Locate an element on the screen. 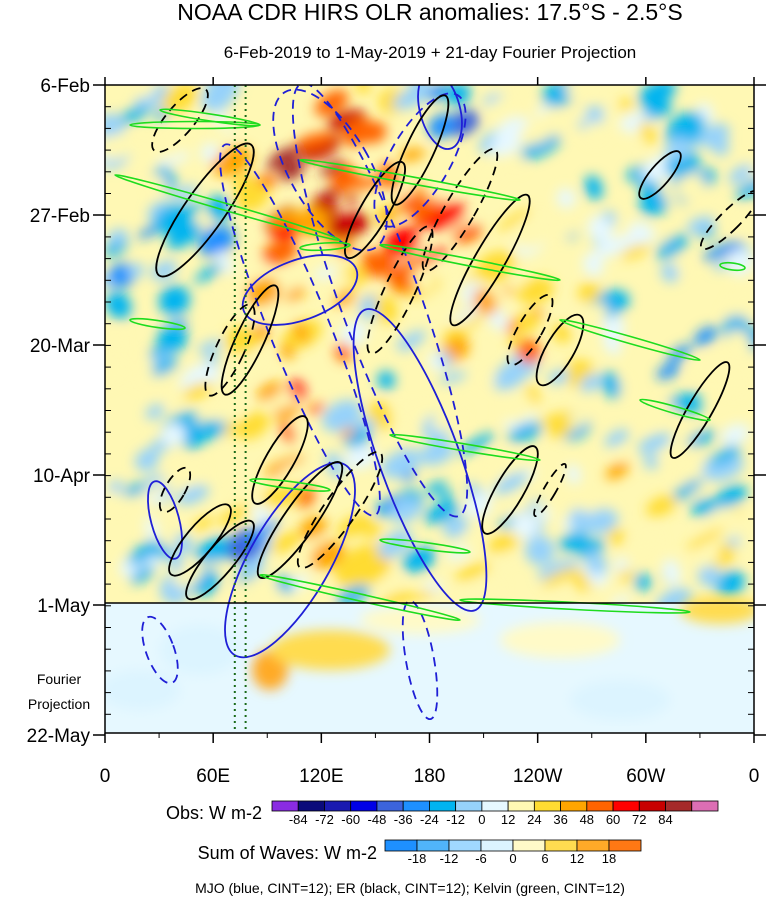 Image resolution: width=774 pixels, height=899 pixels. projection-label-line2: Projection is located at coordinates (59, 704).